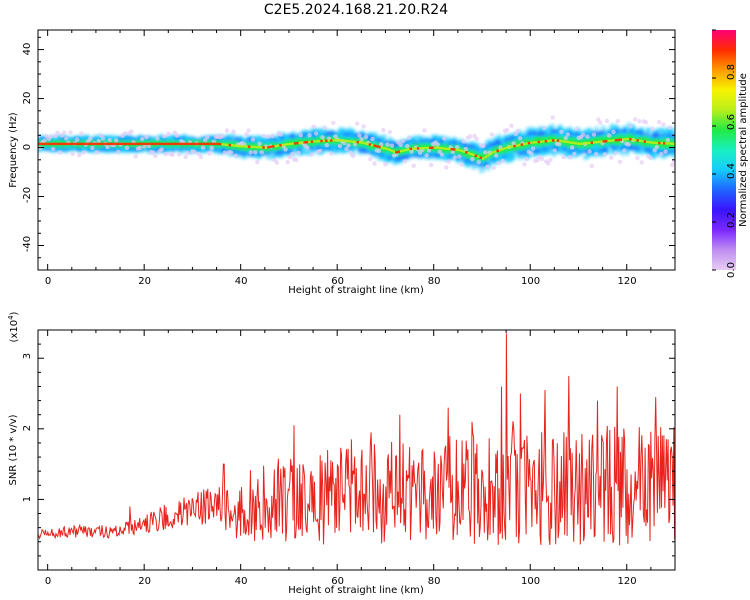 The image size is (750, 600). I want to click on figure-title: C2E5.2024.168.21.20.R24, so click(356, 10).